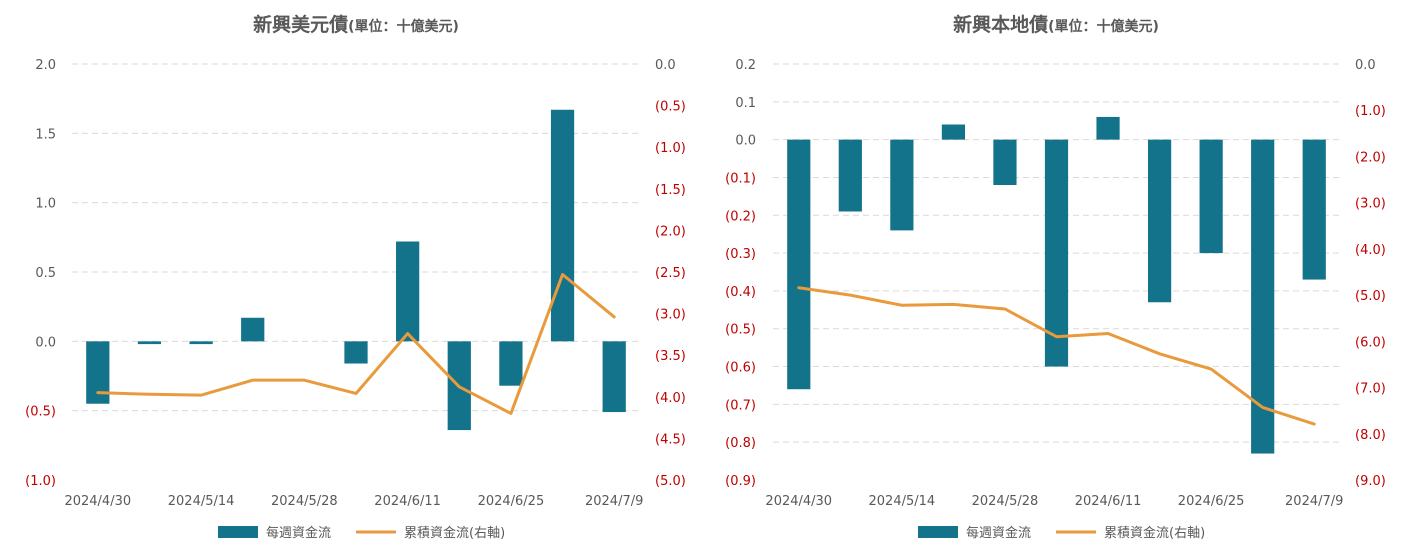 The width and height of the screenshot is (1404, 555). Describe the element at coordinates (745, 65) in the screenshot. I see `y-left-tick-label: 0.2` at that location.